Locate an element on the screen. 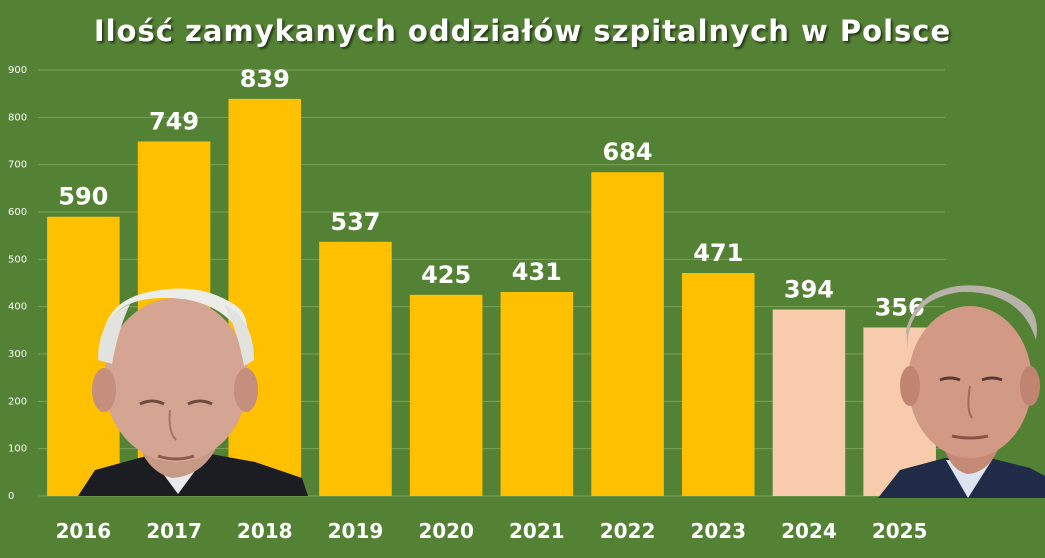 The height and width of the screenshot is (558, 1045). x-tick-label-2016: 2016 is located at coordinates (84, 531).